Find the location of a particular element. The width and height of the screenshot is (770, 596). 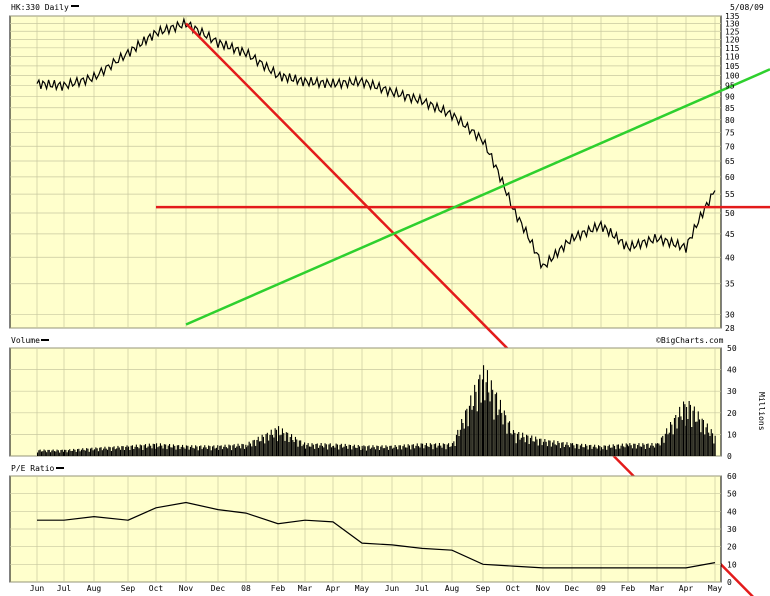

pe-tick-label: 40 is located at coordinates (732, 511).